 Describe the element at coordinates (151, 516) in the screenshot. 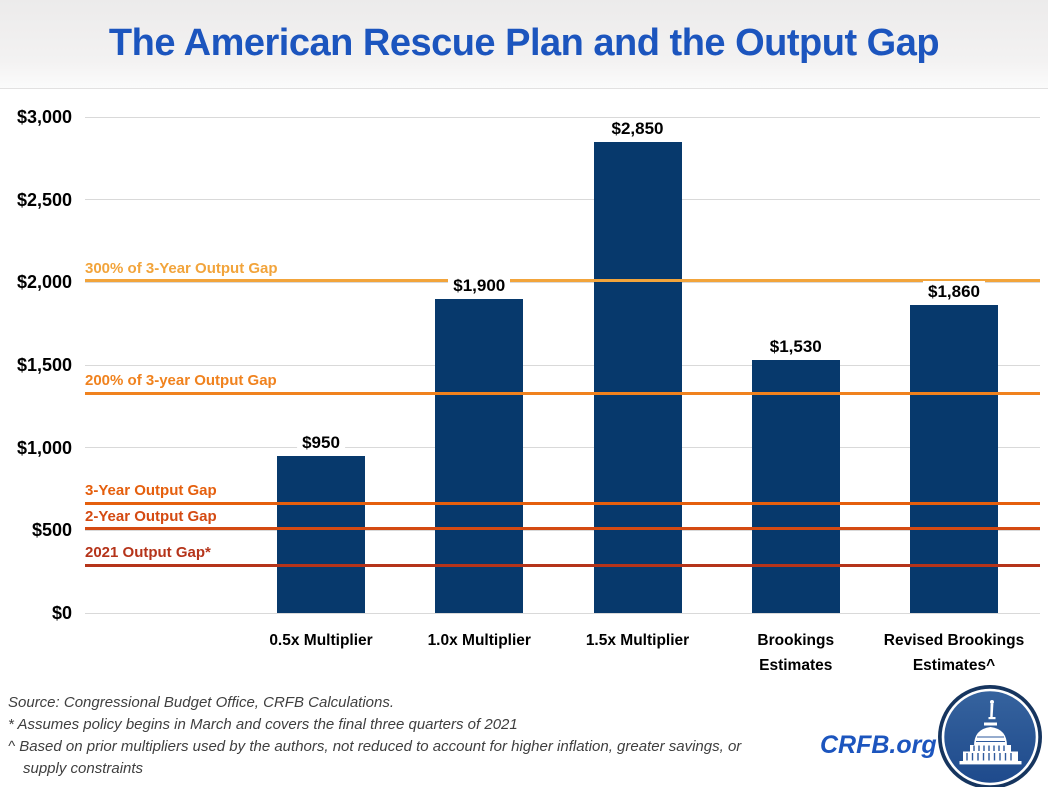

I see `reference-line-label: 2-Year Output Gap` at that location.